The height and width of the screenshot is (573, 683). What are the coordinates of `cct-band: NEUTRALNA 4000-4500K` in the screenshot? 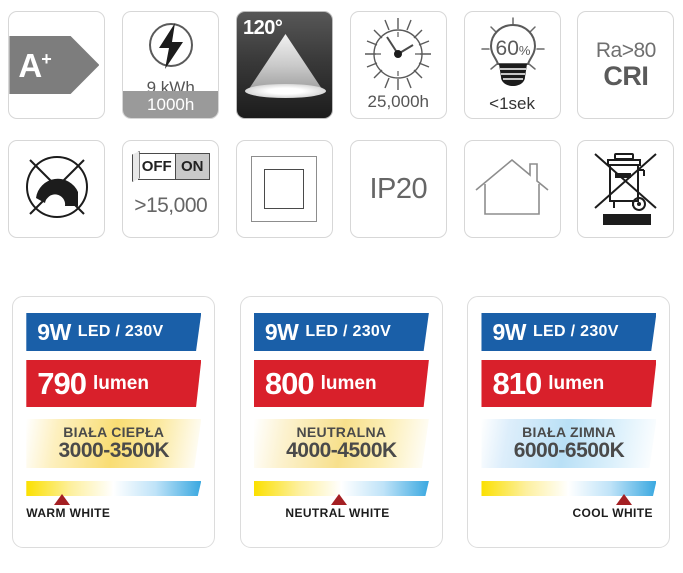 It's located at (341, 443).